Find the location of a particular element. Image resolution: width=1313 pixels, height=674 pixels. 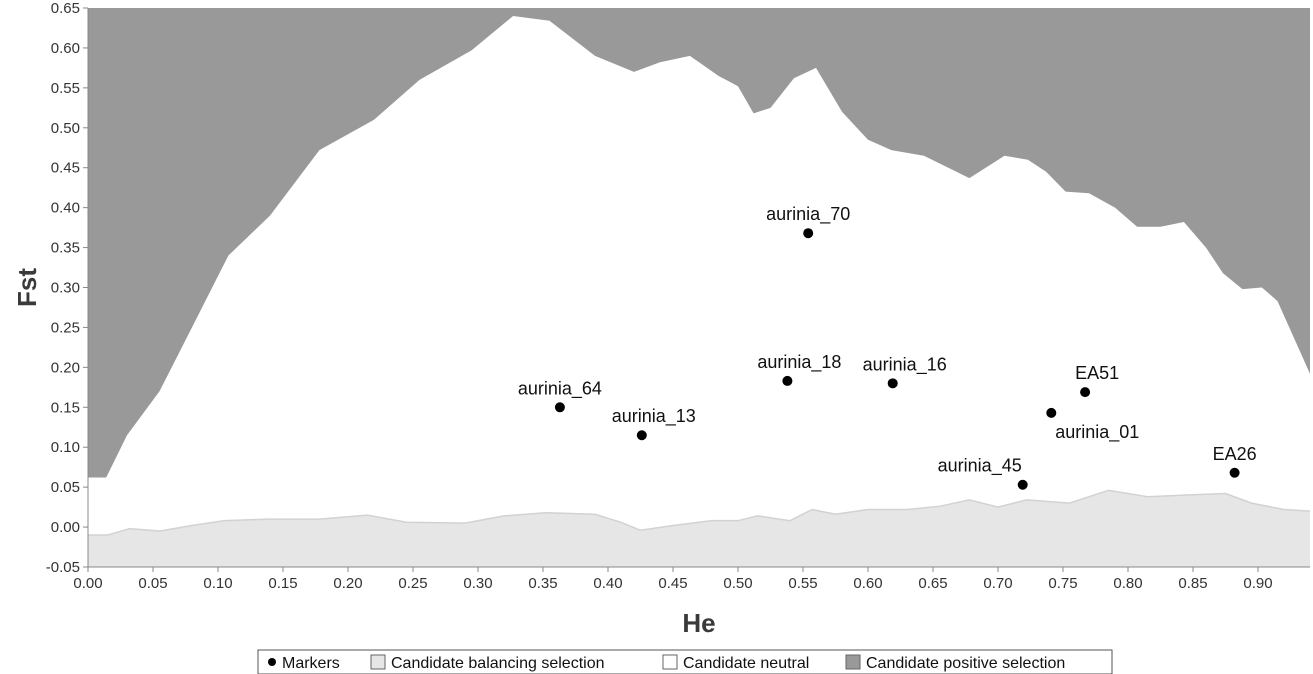

legend-balancing-swatch is located at coordinates (378, 662).